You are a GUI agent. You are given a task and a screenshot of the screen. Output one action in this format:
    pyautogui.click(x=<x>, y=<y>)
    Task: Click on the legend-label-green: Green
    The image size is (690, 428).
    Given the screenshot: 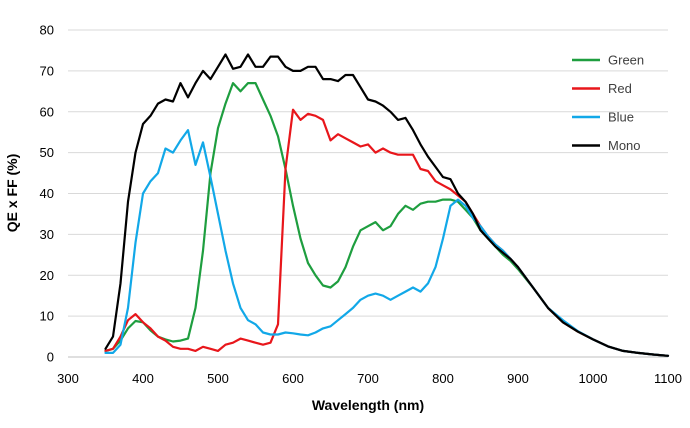 What is the action you would take?
    pyautogui.click(x=626, y=60)
    